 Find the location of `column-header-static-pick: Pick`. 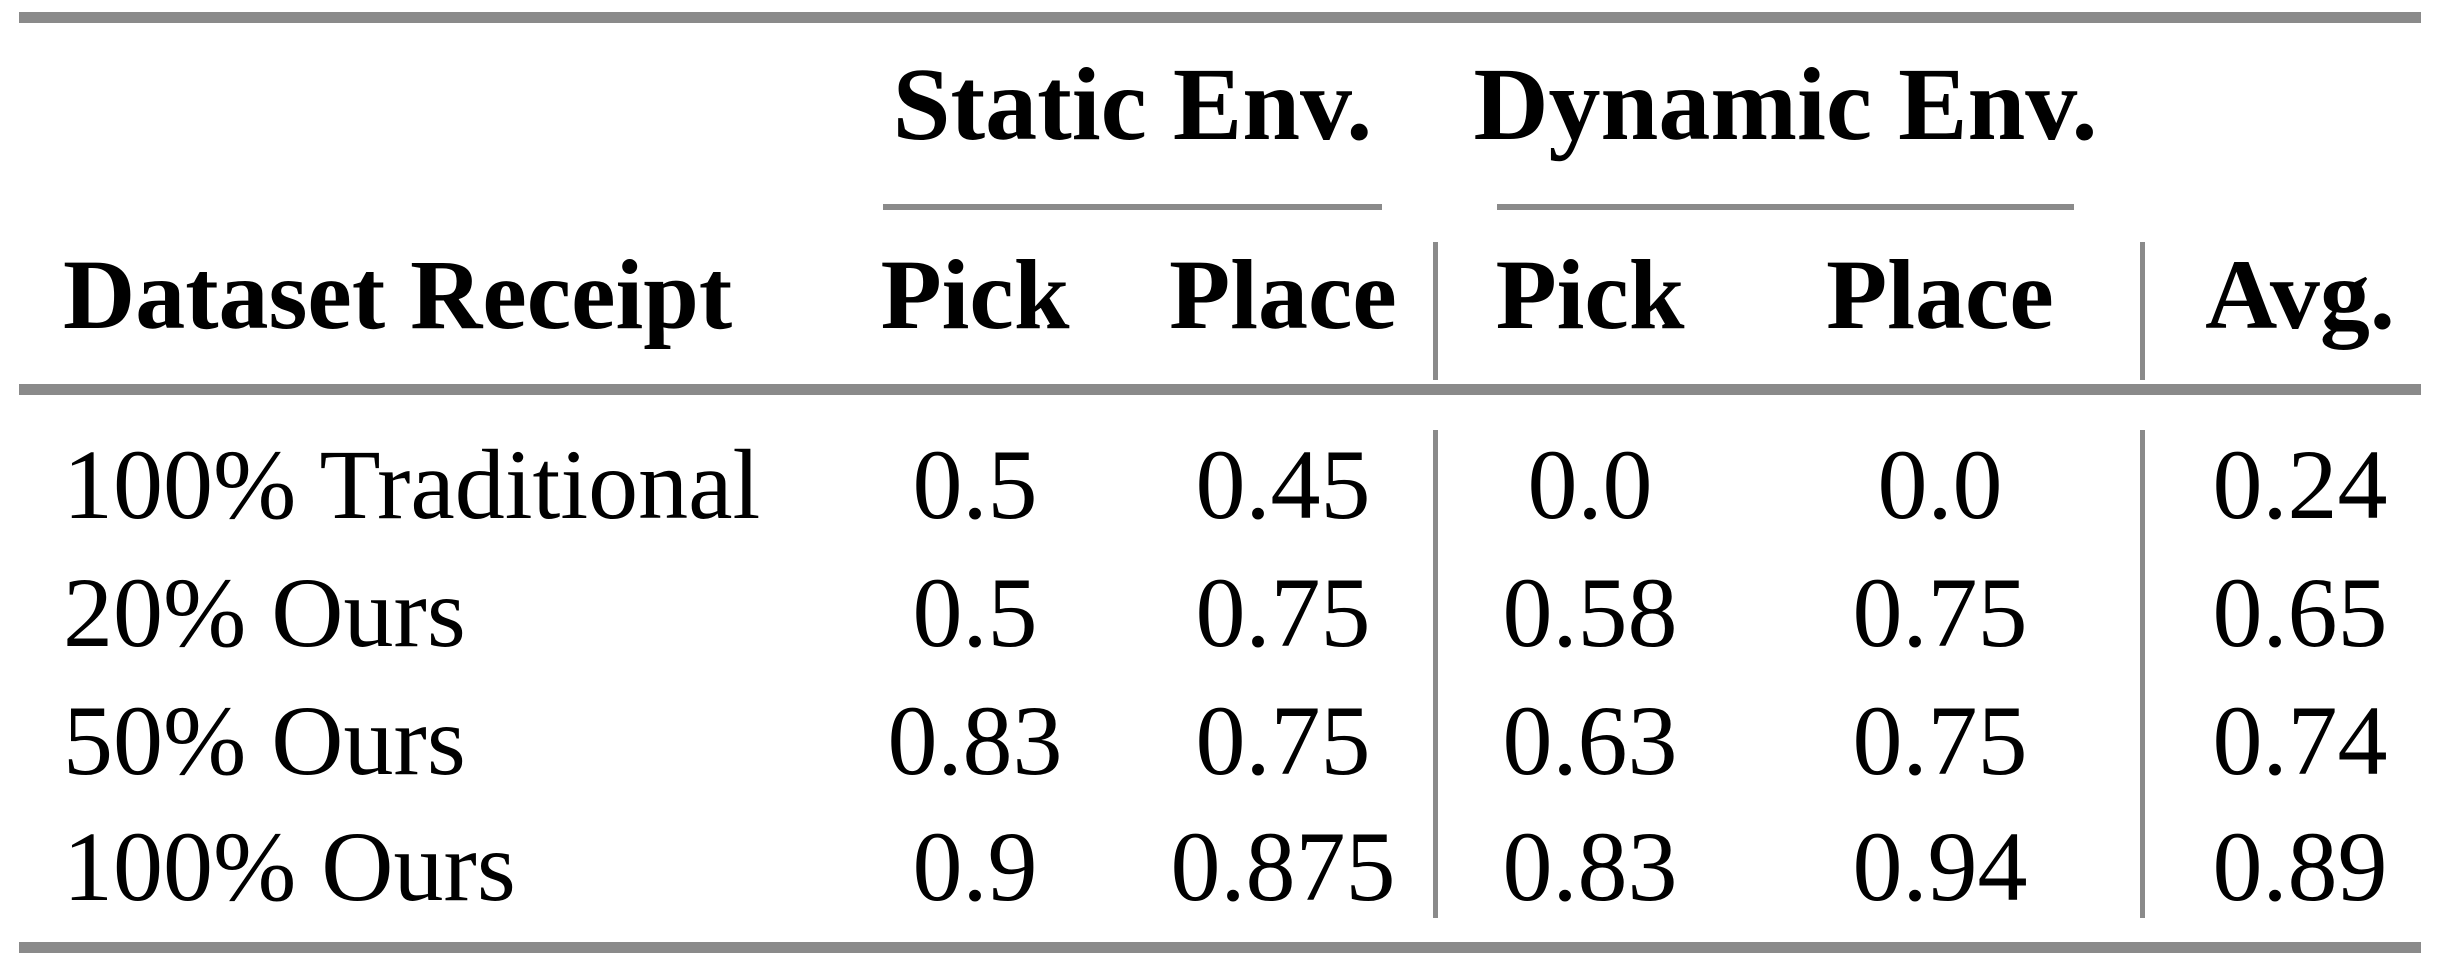

column-header-static-pick: Pick is located at coordinates (975, 294).